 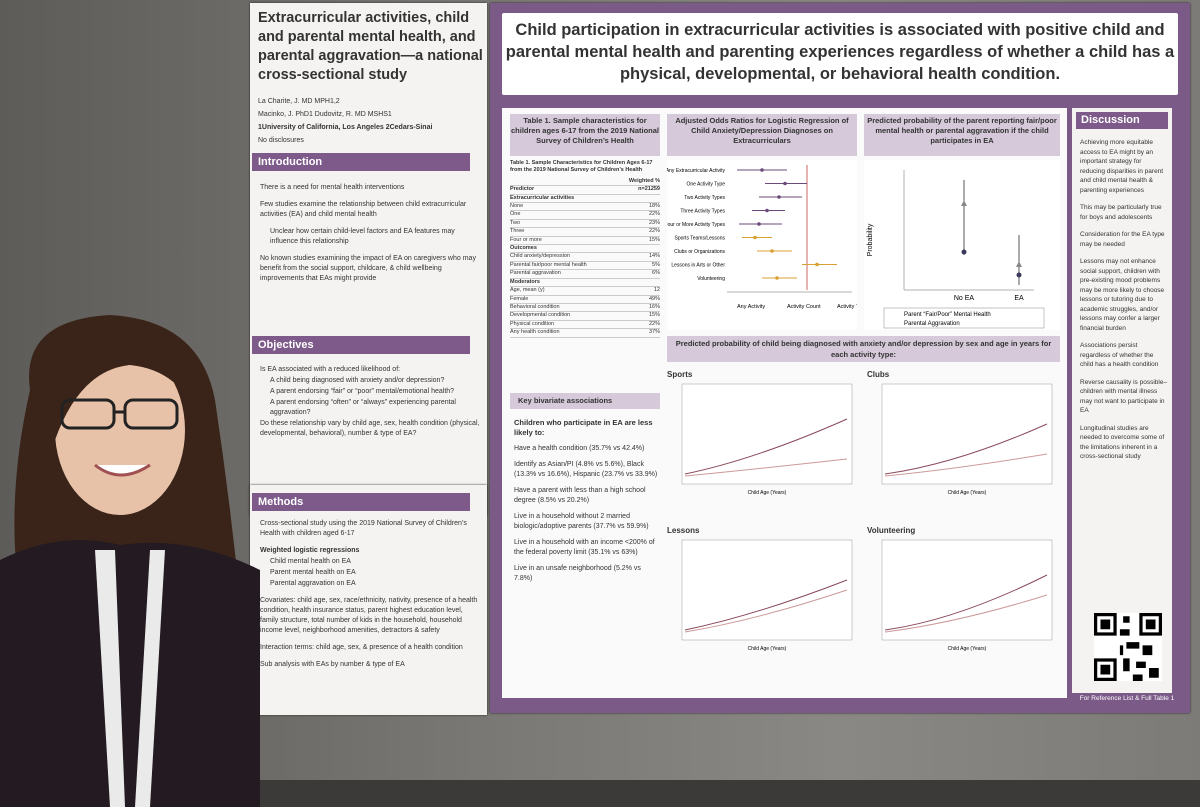 I want to click on table1-cell: 49%, so click(x=654, y=298).